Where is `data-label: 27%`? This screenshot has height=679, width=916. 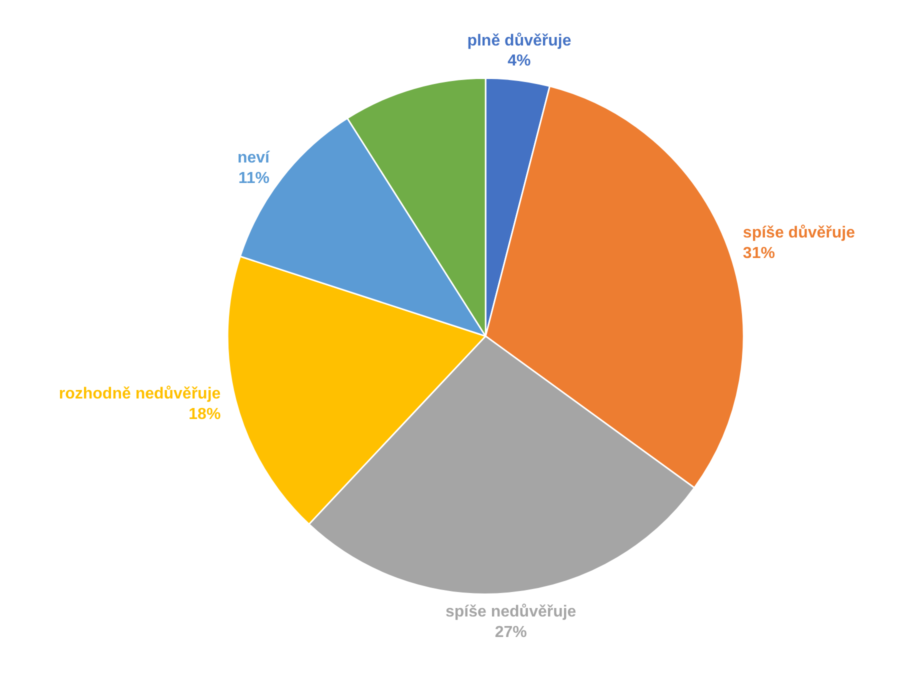 data-label: 27% is located at coordinates (510, 632).